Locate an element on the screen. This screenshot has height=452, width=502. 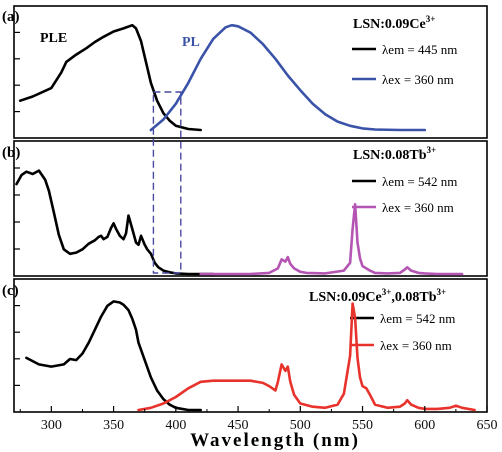
x-tick-label: 600 is located at coordinates (424, 425).